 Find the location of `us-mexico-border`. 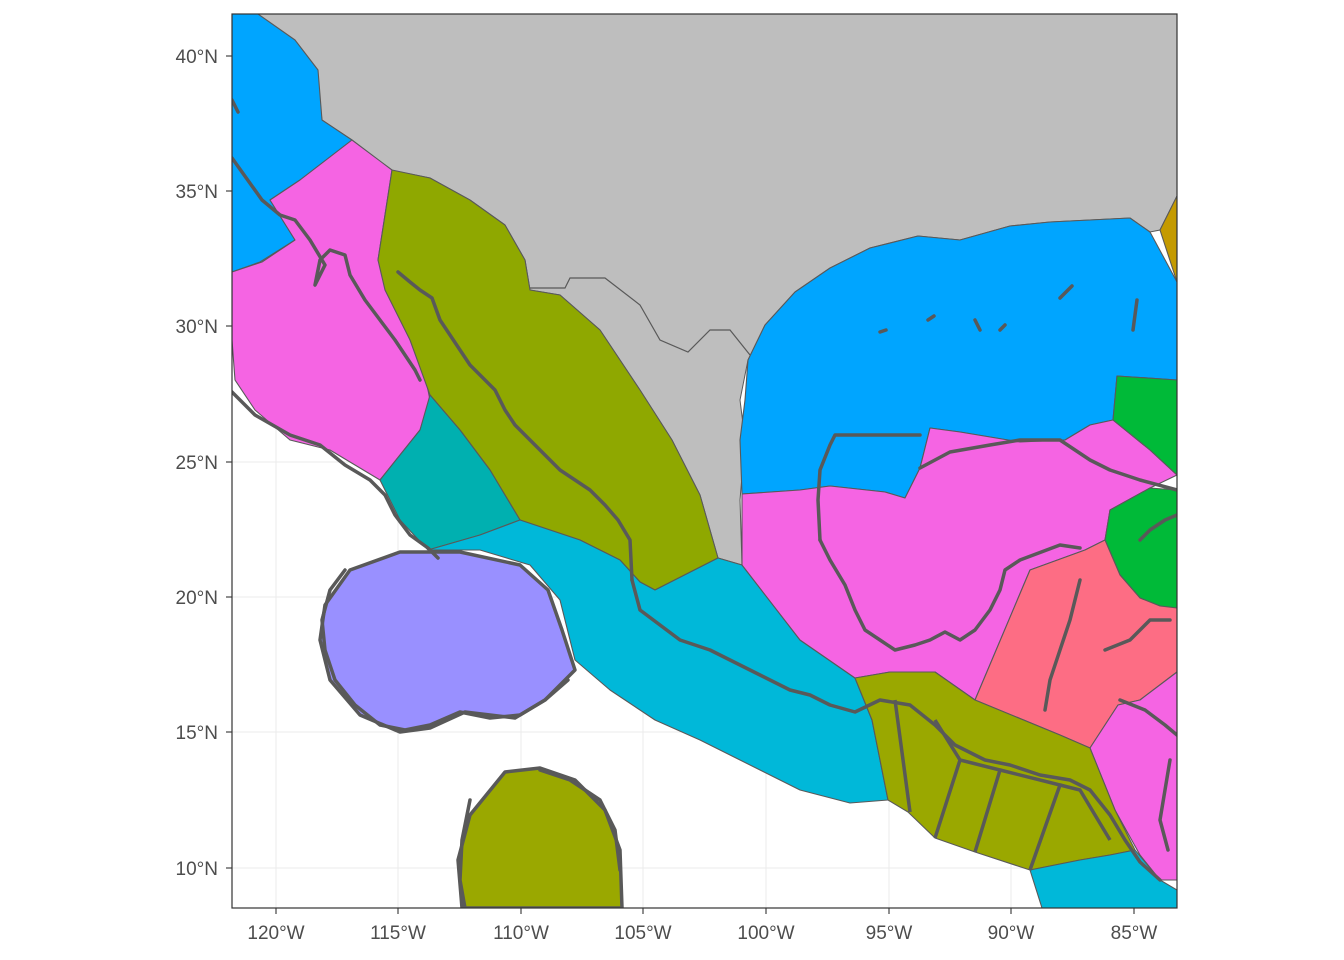

us-mexico-border is located at coordinates (640, 316).